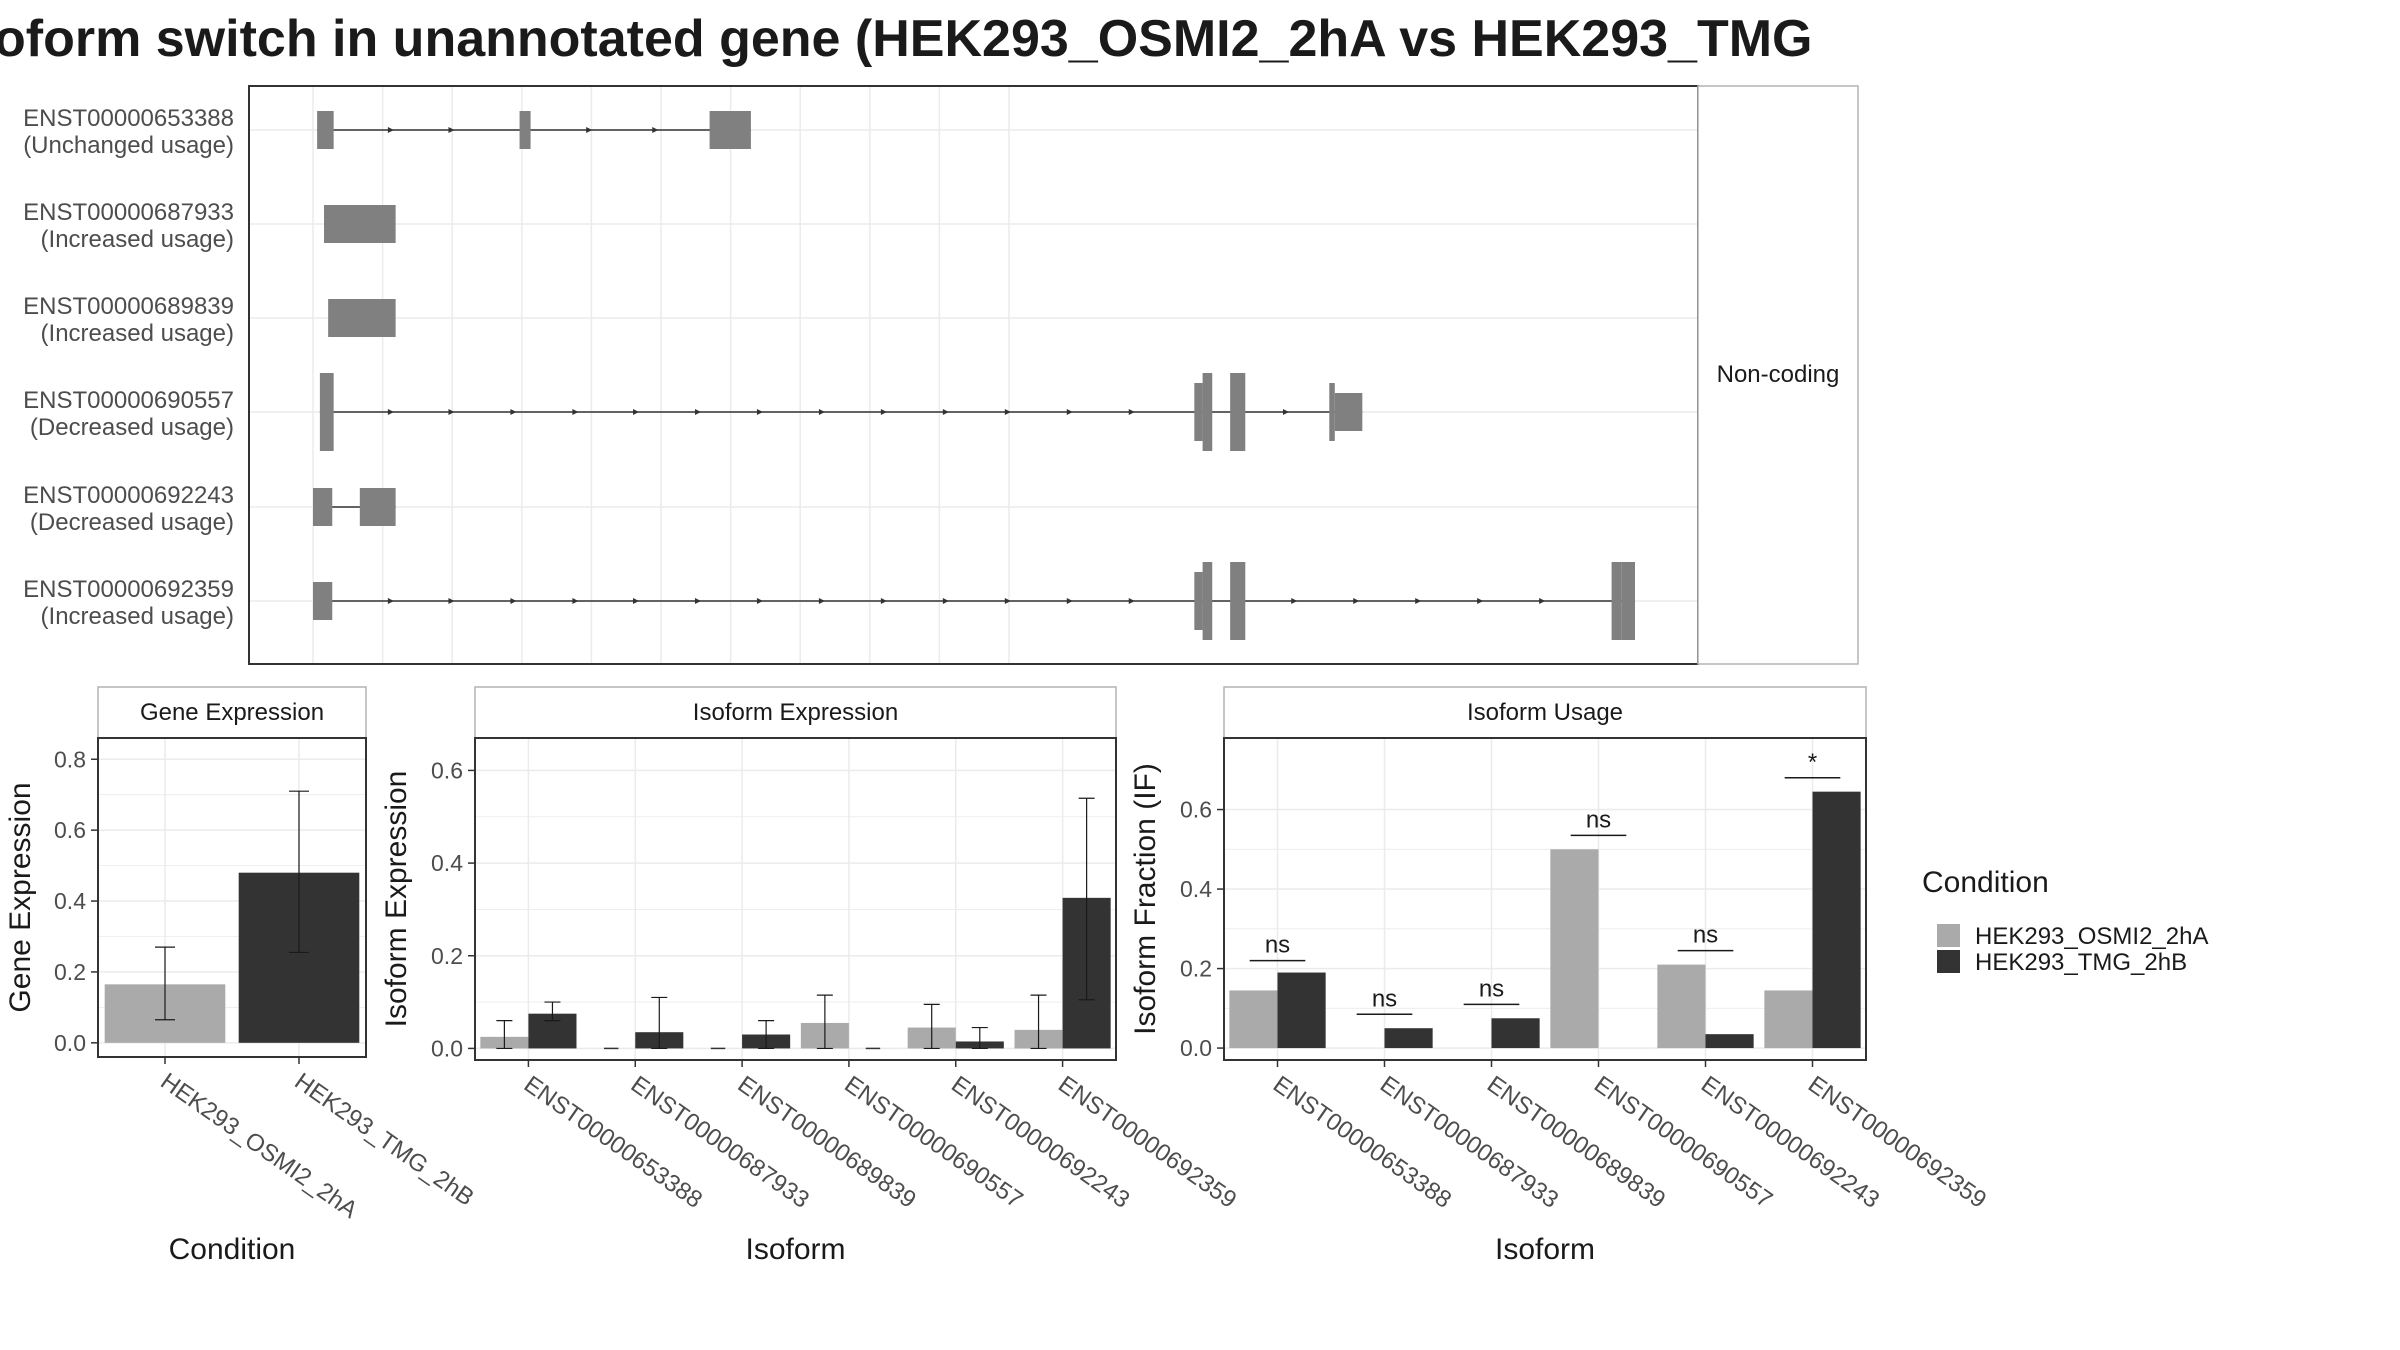  What do you see at coordinates (1147, 1142) in the screenshot?
I see `x-tick-label: ENST00000692359` at bounding box center [1147, 1142].